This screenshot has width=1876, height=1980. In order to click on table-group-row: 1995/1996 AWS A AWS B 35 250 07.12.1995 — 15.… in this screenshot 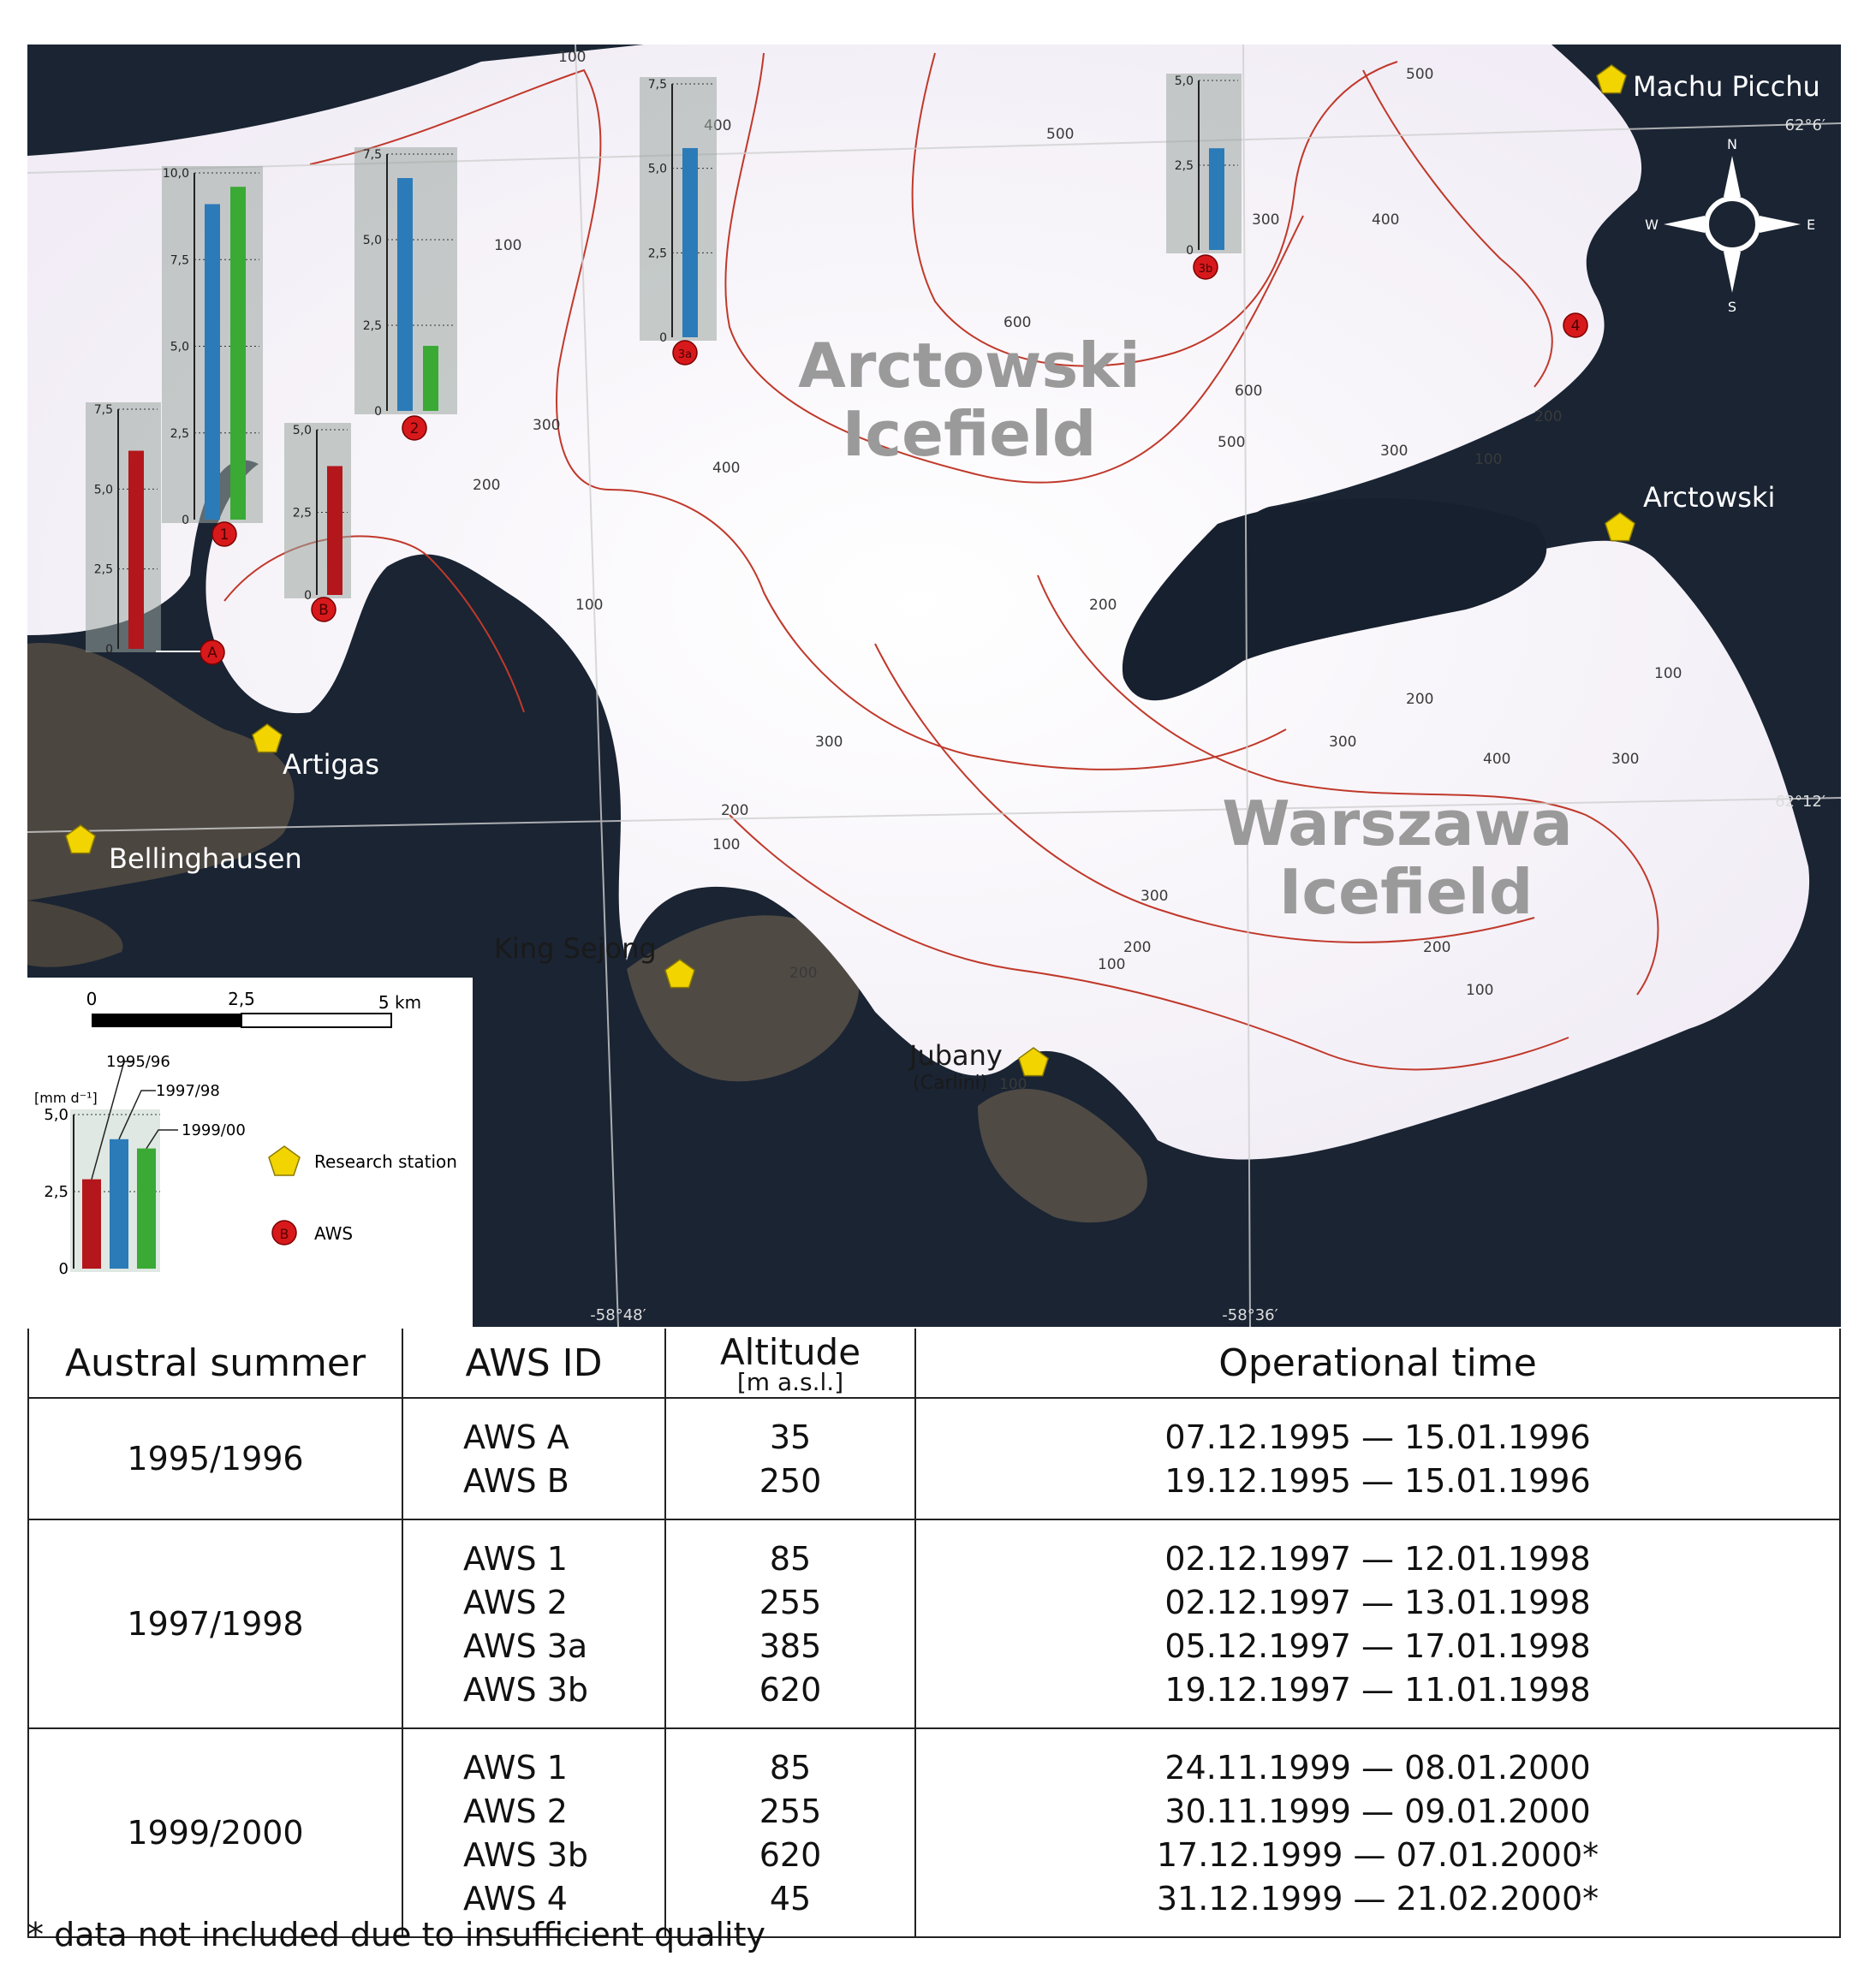, I will do `click(934, 1459)`.